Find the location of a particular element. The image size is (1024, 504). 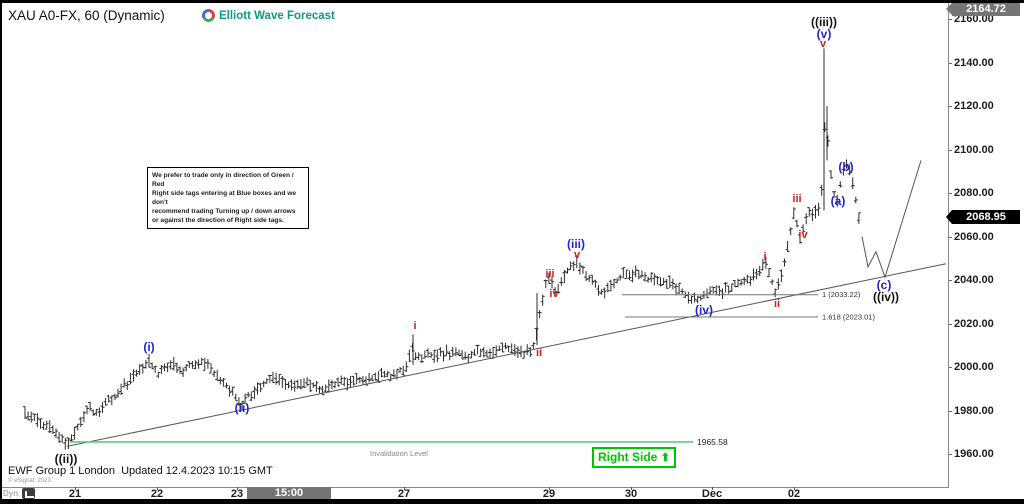

plot-right-border is located at coordinates (948, 245).